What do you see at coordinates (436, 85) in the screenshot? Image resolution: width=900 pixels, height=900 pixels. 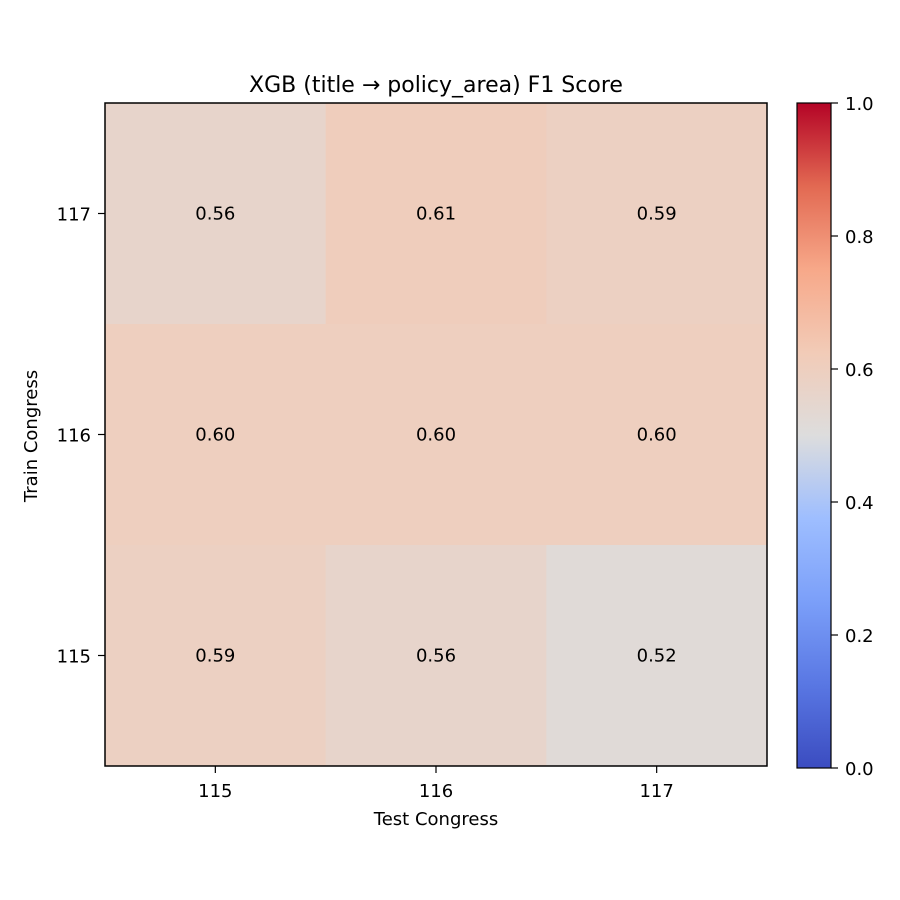 I see `chart-title: XGB (title → policy_area) F1 Score` at bounding box center [436, 85].